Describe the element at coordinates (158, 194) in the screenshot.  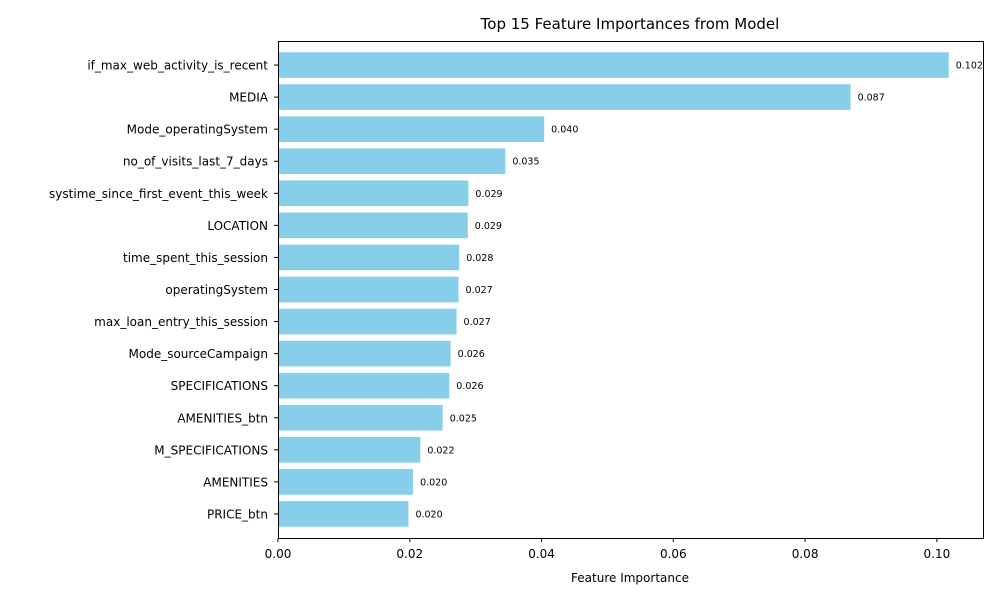
I see `category-label: systime_since_first_event_this_week` at that location.